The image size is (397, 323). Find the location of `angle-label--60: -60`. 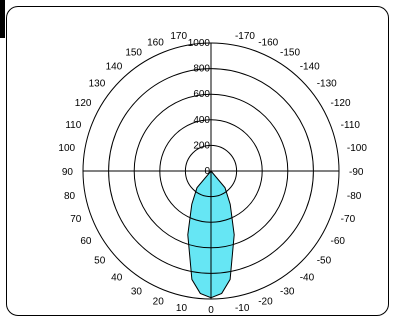

angle-label--60: -60 is located at coordinates (338, 241).